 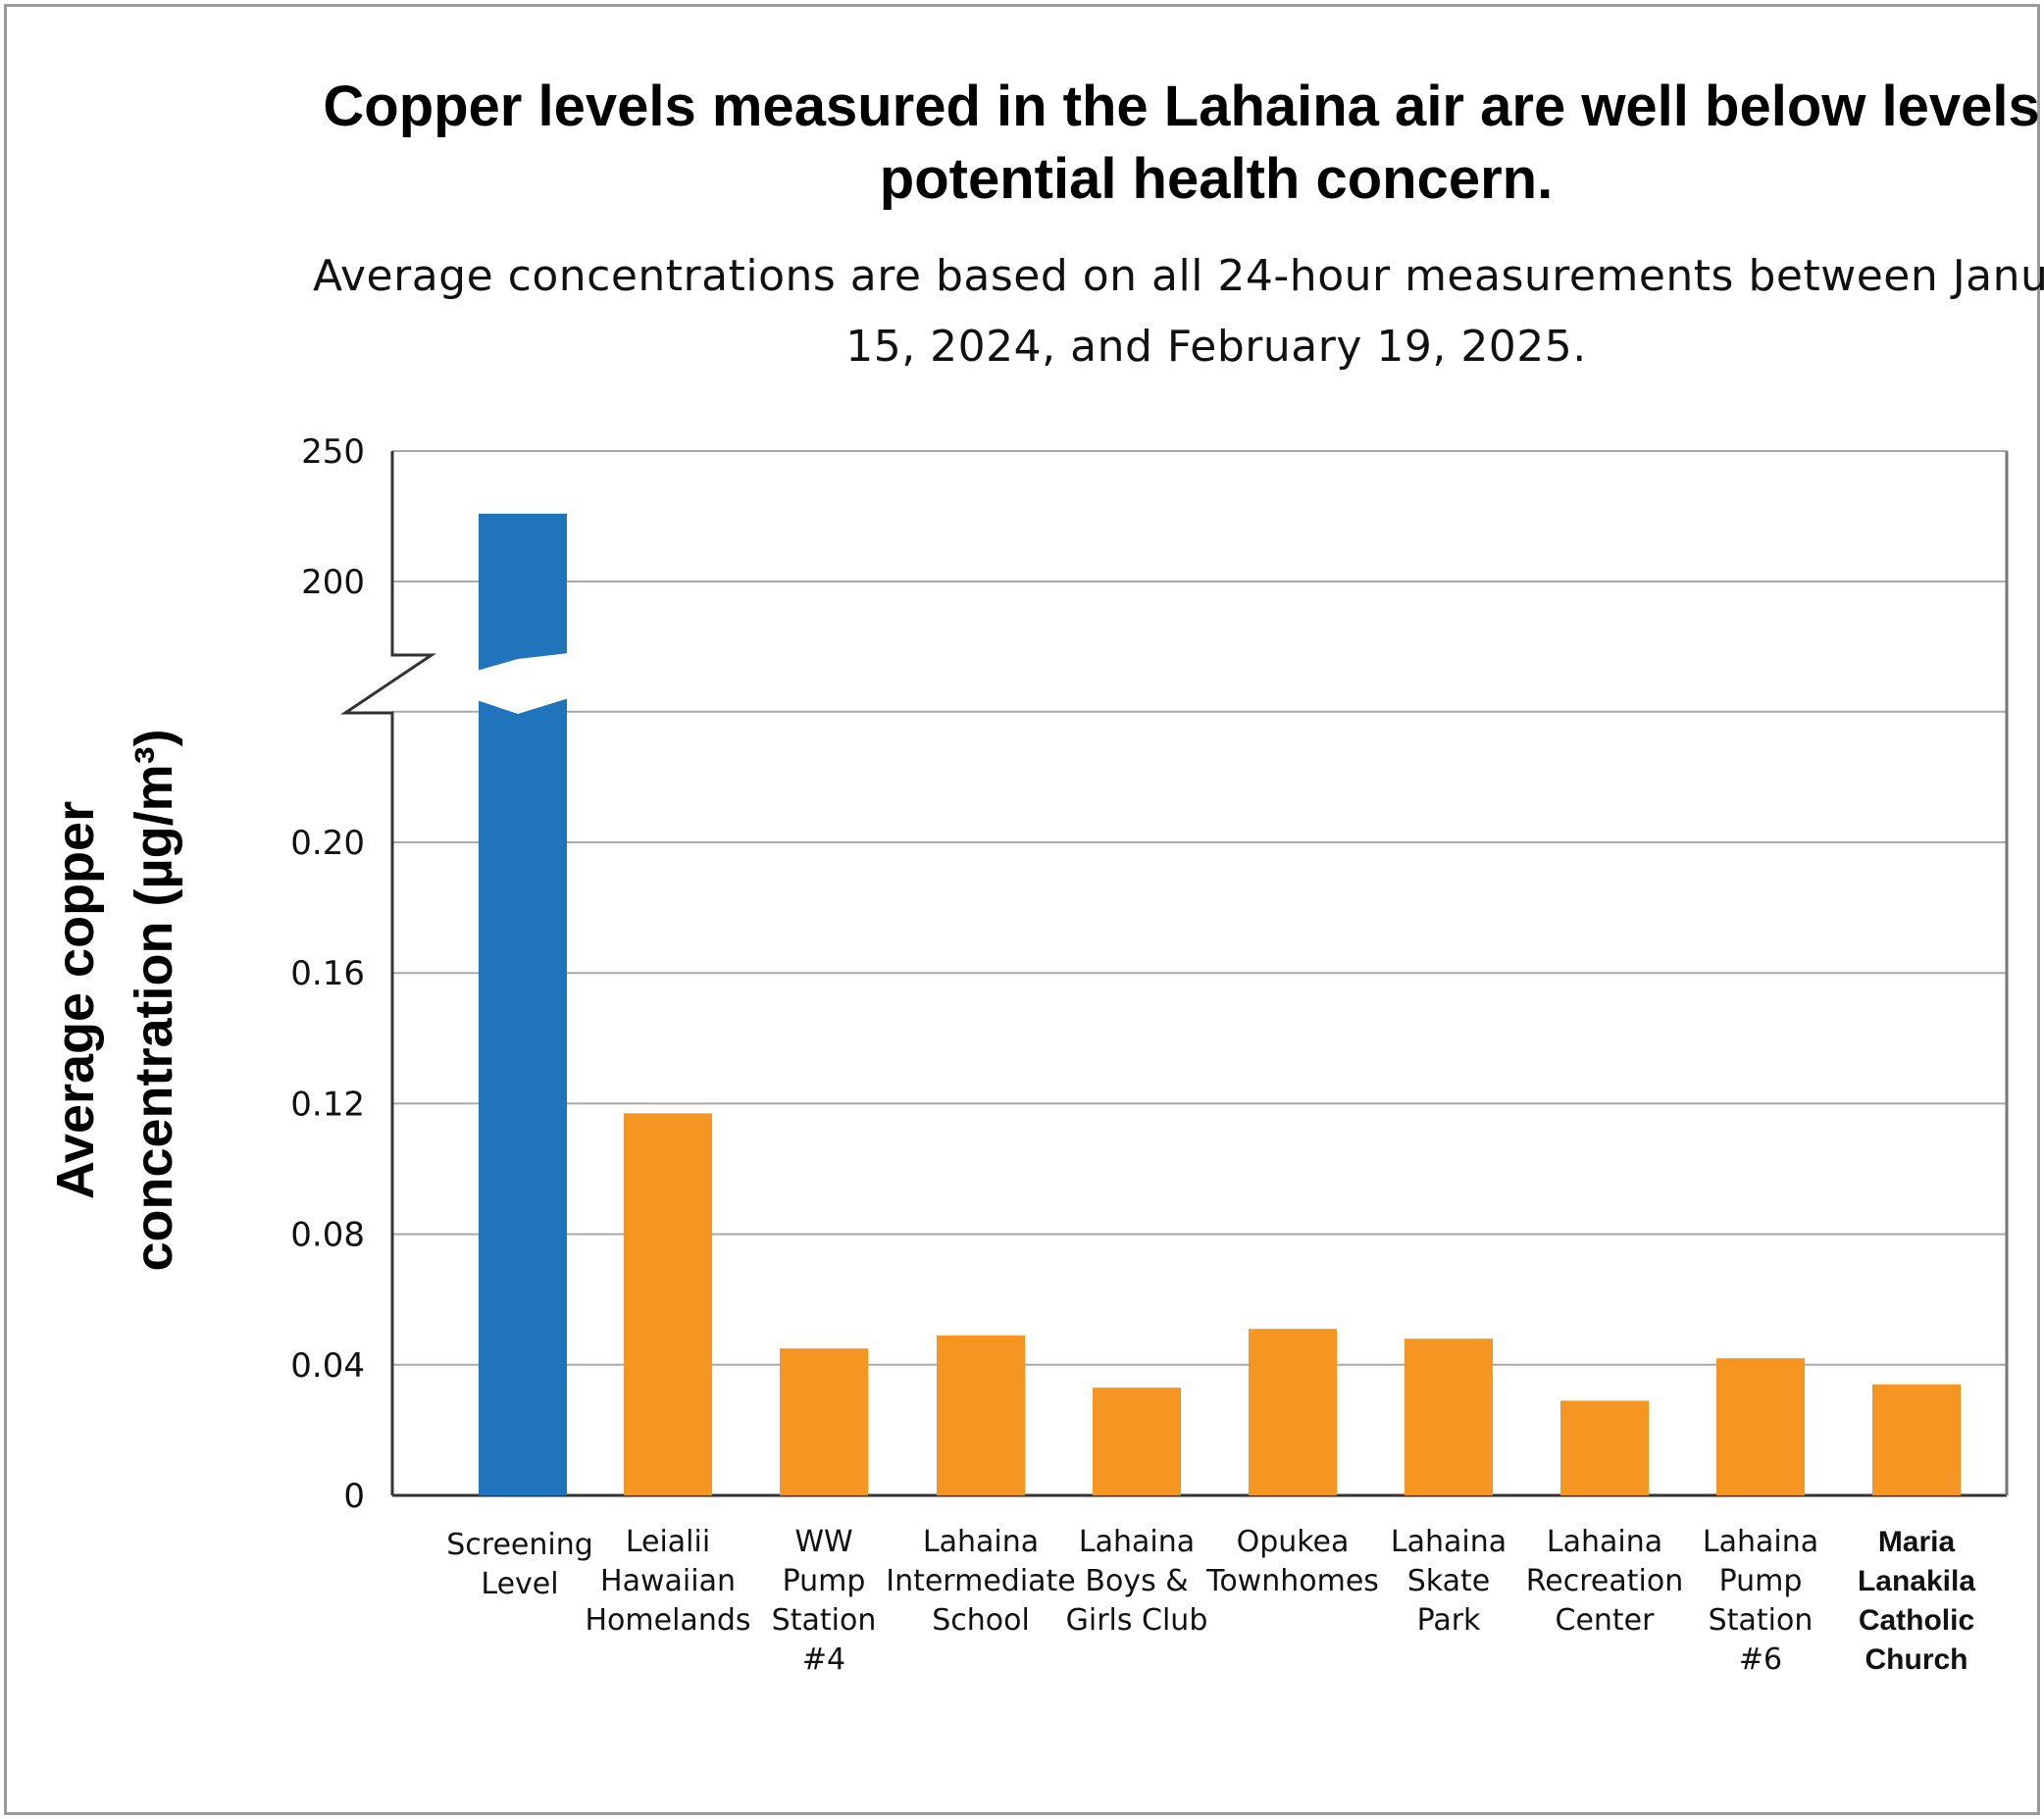 What do you see at coordinates (824, 1659) in the screenshot?
I see `x-tick-label-line: #4` at bounding box center [824, 1659].